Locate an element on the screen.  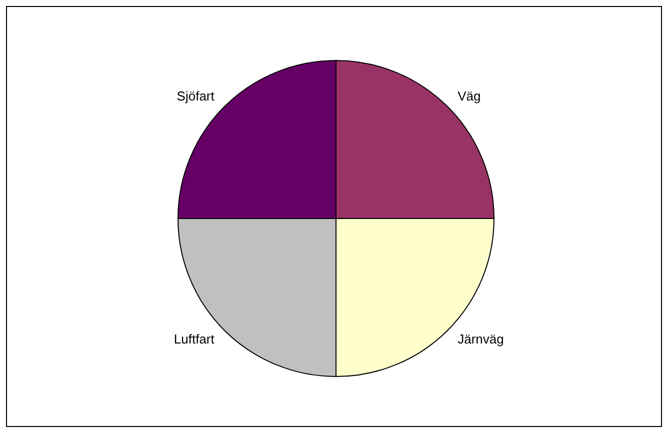
slice-label: Luftfart is located at coordinates (194, 339).